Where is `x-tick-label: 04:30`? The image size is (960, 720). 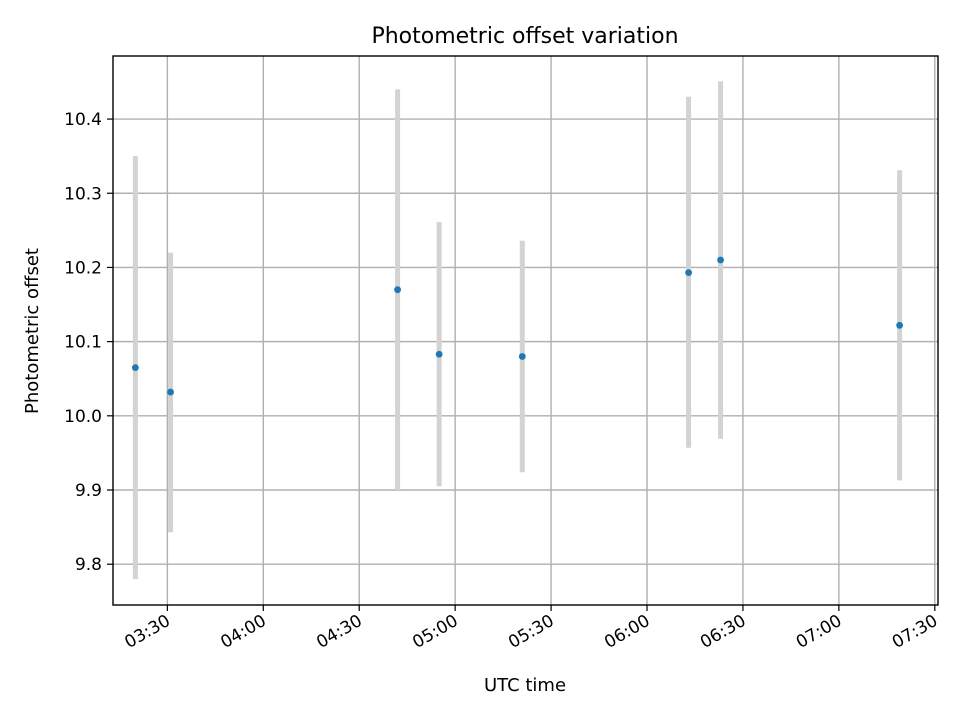 x-tick-label: 04:30 is located at coordinates (339, 632).